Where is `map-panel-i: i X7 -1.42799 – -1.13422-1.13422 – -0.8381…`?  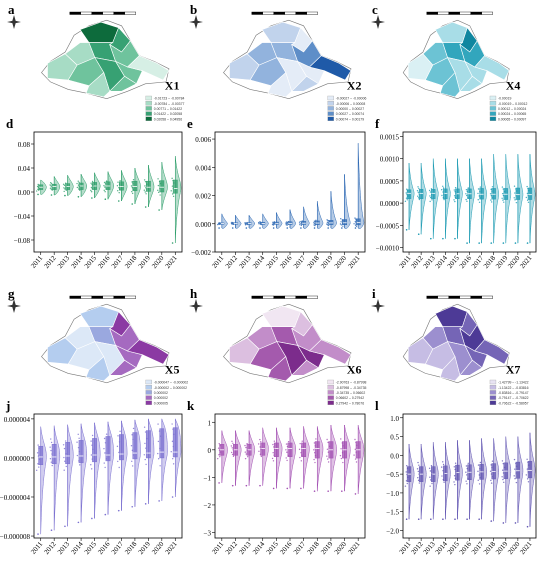 map-panel-i: i X7 -1.42799 – -1.13422-1.13422 – -0.8381… is located at coordinates (450, 345).